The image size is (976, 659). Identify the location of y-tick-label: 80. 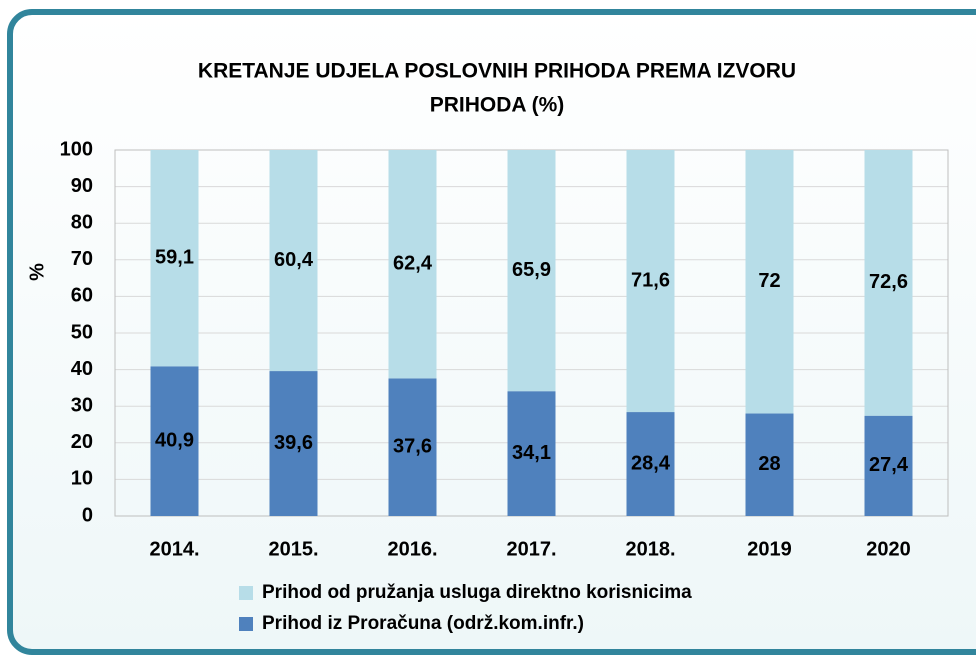
(82, 222).